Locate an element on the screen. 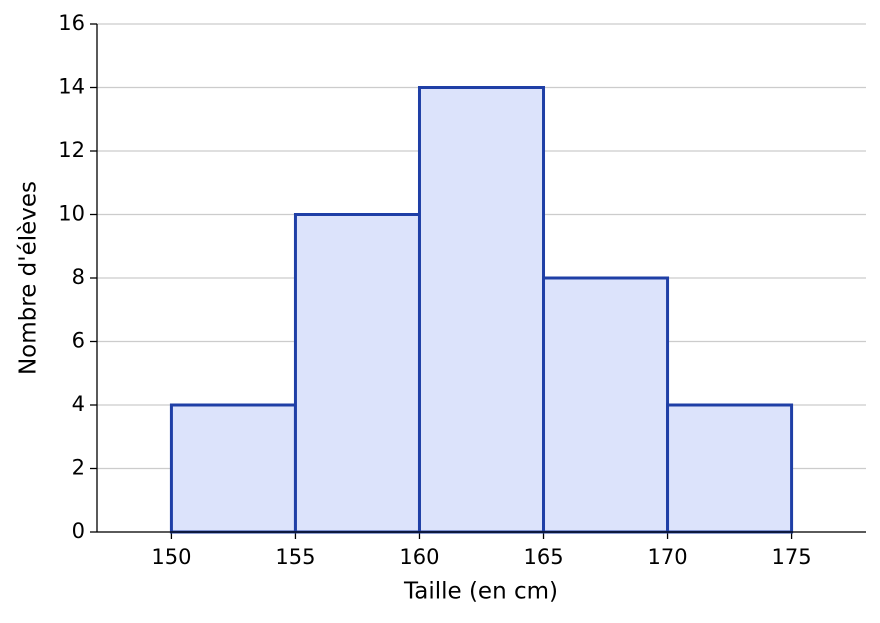  x-tick-label: 165 is located at coordinates (543, 557).